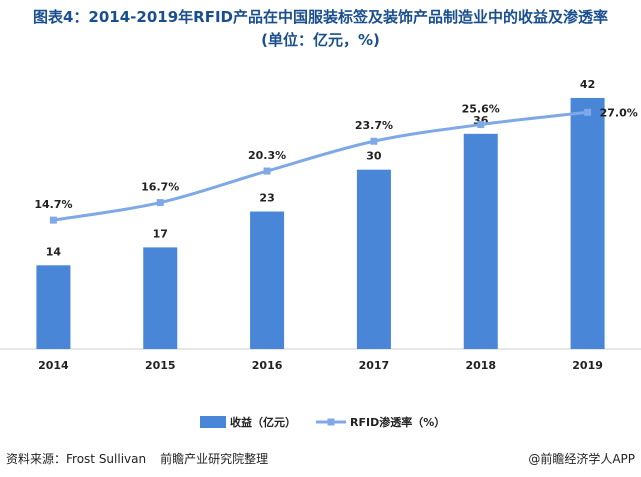 Image resolution: width=641 pixels, height=477 pixels. I want to click on source-org: 前瞻产业研究院整理, so click(214, 459).